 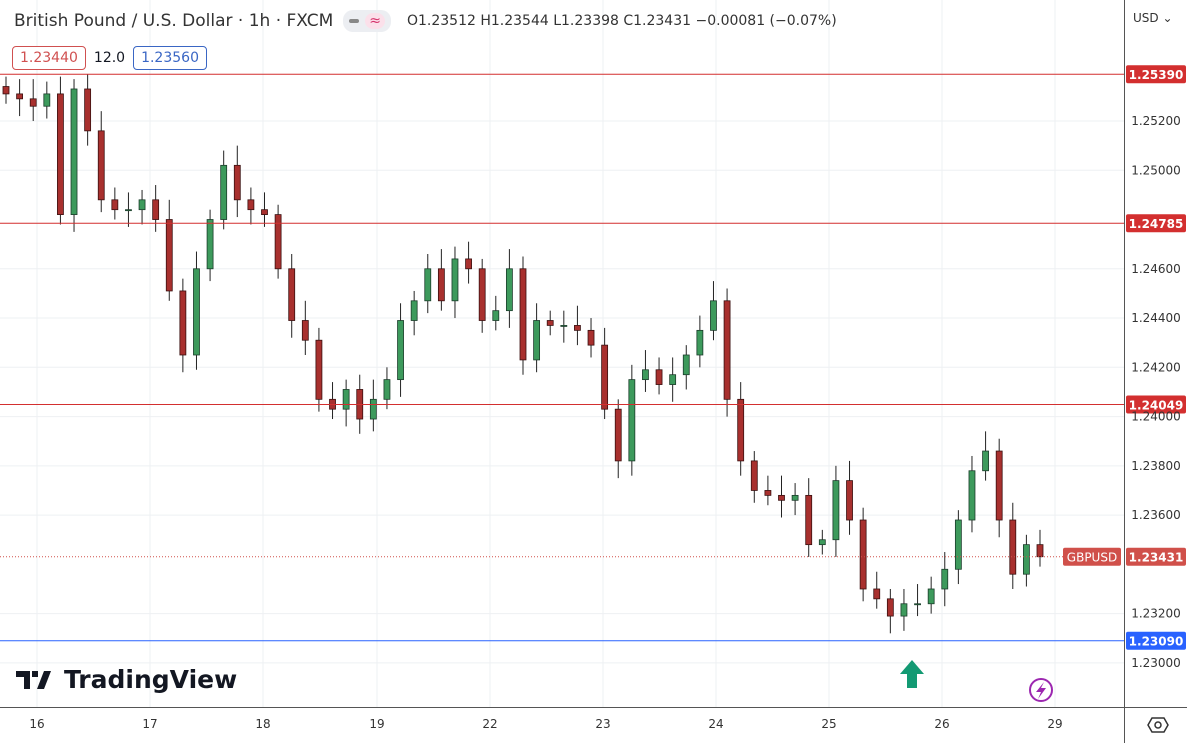 I want to click on arrow-up-icon, so click(x=912, y=674).